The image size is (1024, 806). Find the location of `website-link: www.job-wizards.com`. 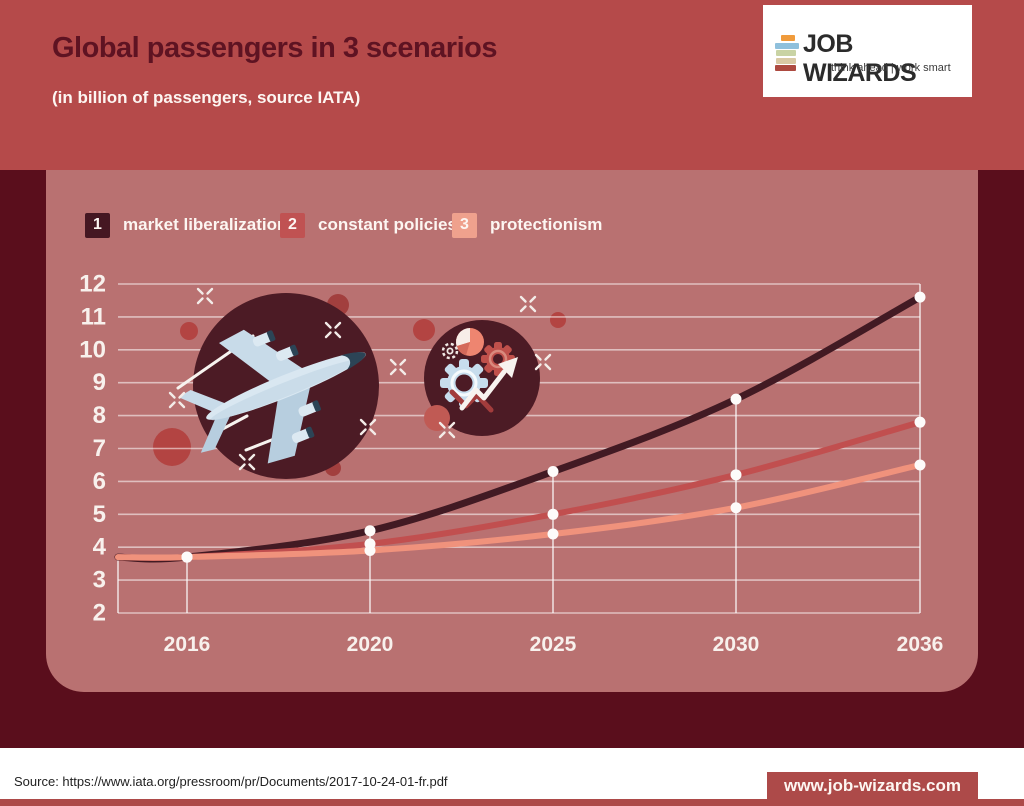

website-link: www.job-wizards.com is located at coordinates (872, 786).